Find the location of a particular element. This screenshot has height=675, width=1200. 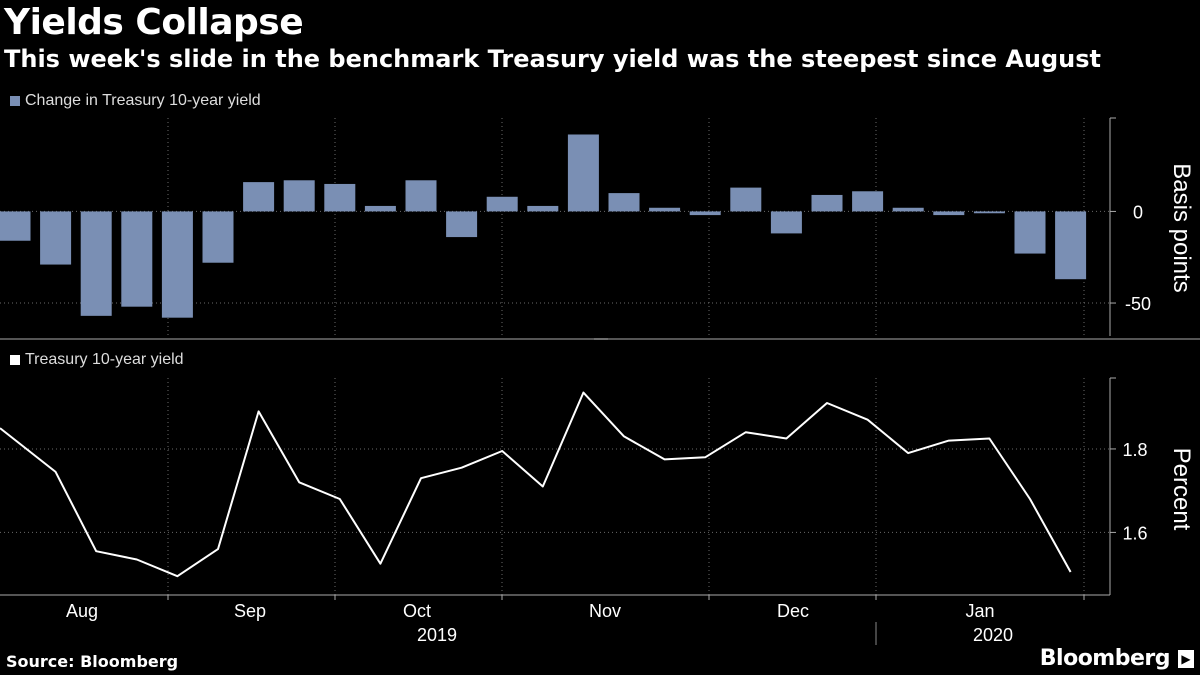

line-legend-swatch is located at coordinates (15, 360).